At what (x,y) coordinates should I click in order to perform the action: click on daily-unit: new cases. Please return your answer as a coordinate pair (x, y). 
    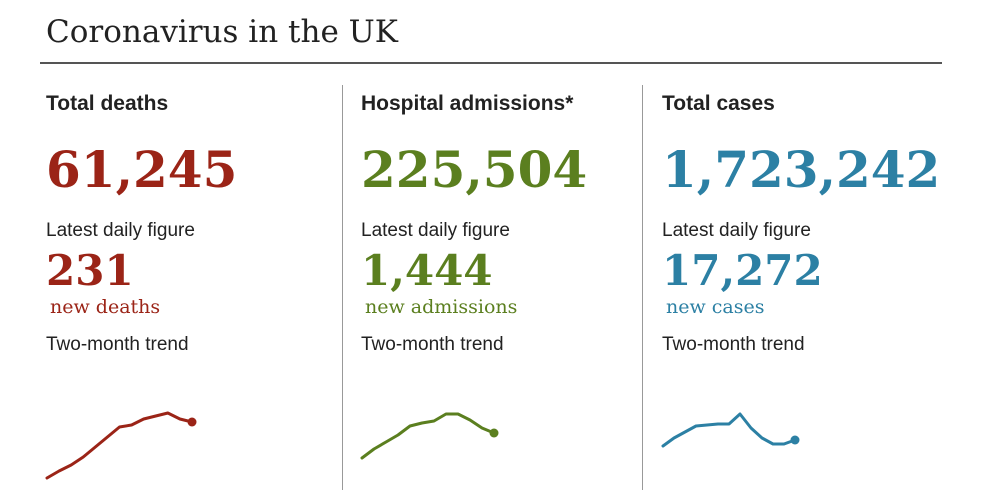
    Looking at the image, I should click on (715, 307).